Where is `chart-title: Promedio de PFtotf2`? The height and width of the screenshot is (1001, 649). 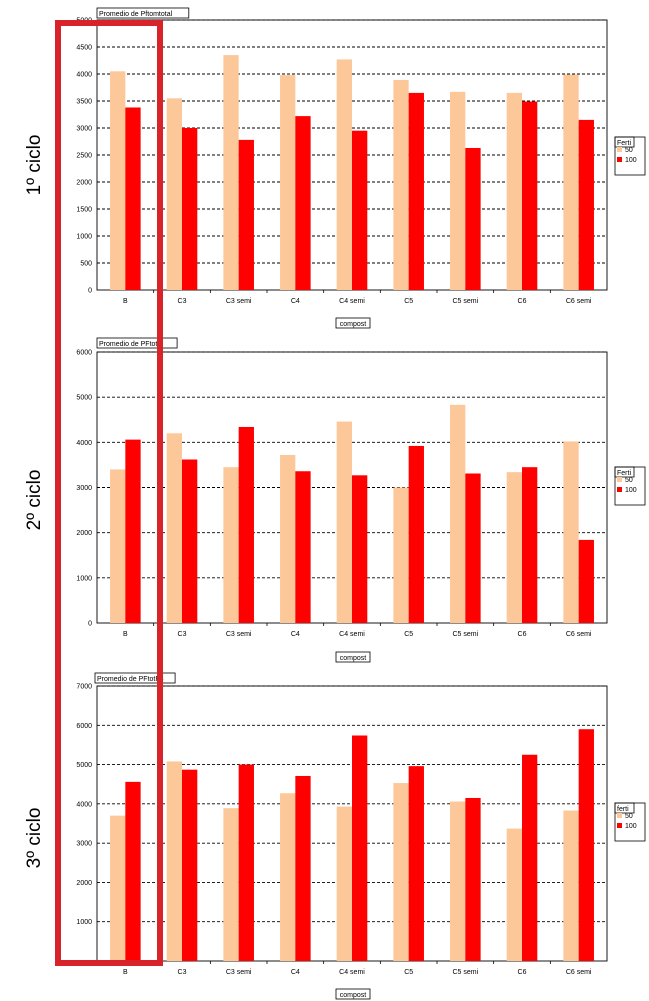 chart-title: Promedio de PFtotf2 is located at coordinates (131, 344).